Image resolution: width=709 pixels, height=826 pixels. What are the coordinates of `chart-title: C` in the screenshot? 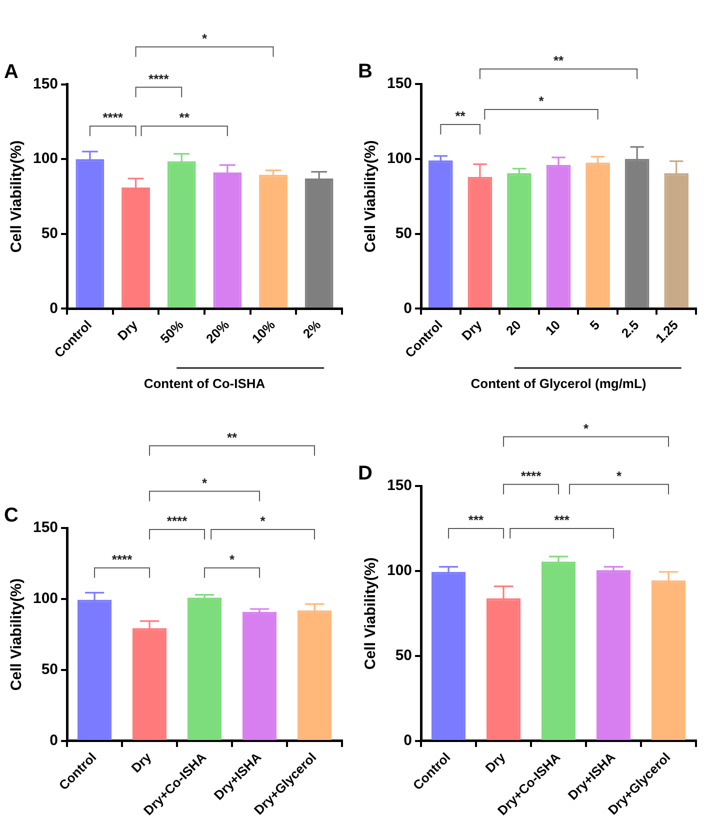 It's located at (11, 515).